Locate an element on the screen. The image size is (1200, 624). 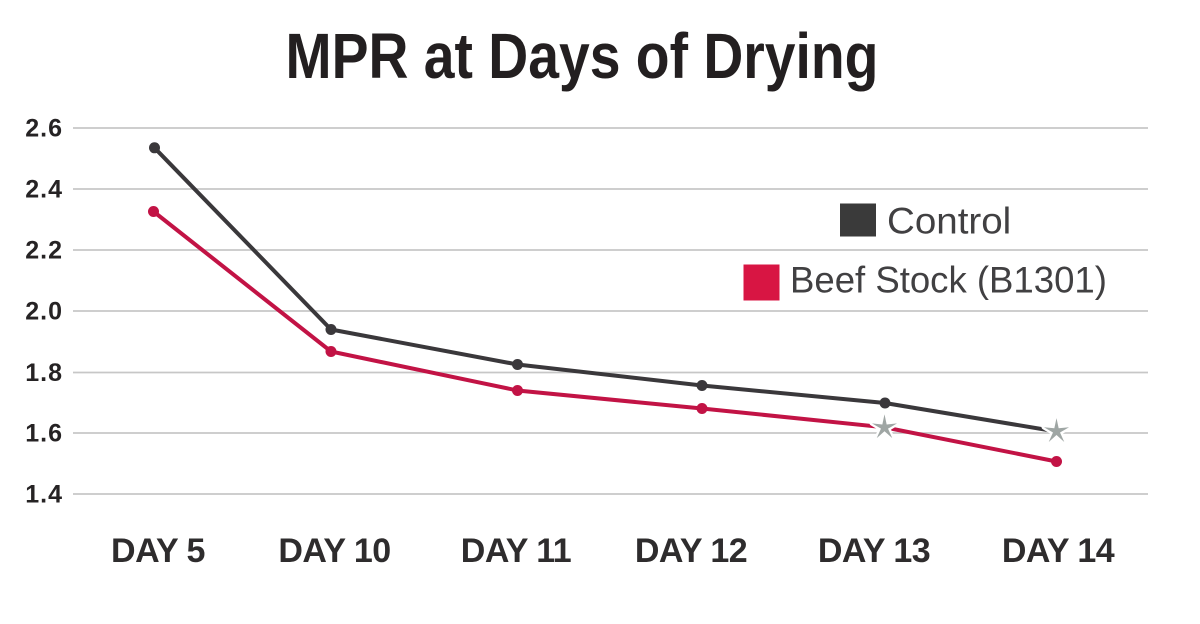
svg-text: DAY 12 is located at coordinates (691, 551).